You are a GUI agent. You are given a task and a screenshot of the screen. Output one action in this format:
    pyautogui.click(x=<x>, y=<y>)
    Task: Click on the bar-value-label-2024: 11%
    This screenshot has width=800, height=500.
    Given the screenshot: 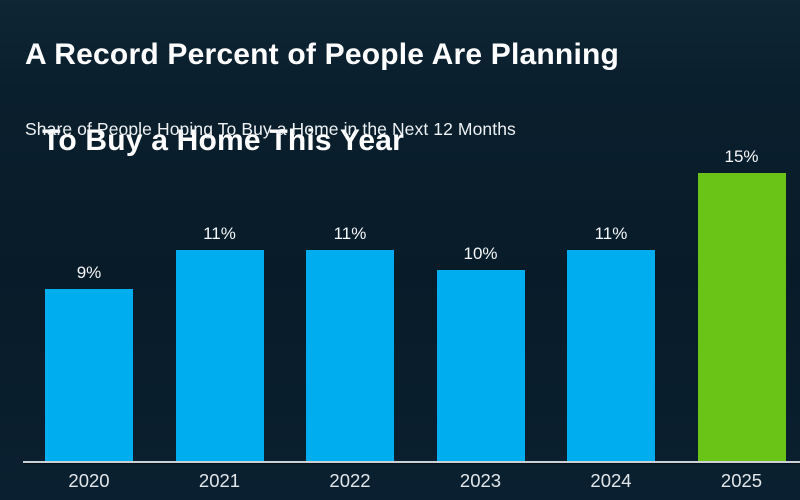 What is the action you would take?
    pyautogui.click(x=611, y=234)
    